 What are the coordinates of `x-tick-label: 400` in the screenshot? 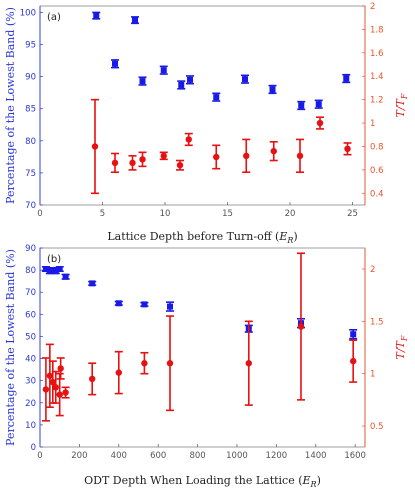 It's located at (119, 456).